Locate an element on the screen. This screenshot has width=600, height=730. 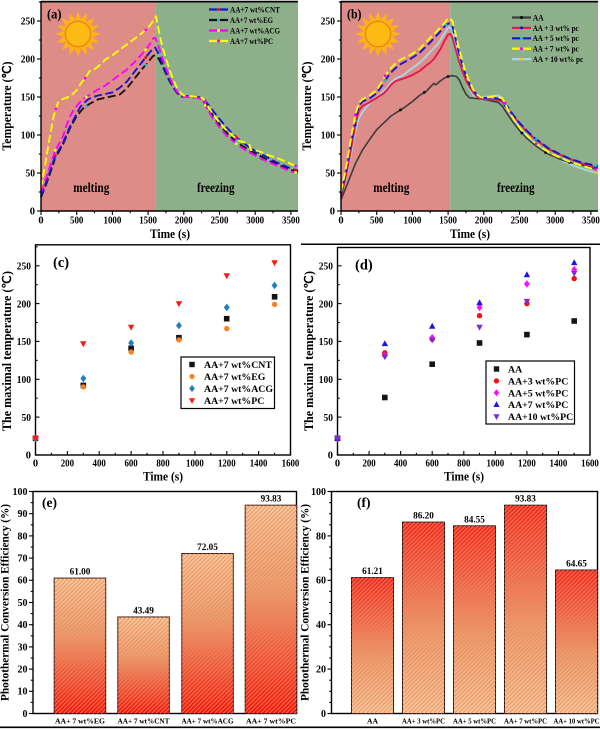
svg-text: 86.20 is located at coordinates (423, 516).